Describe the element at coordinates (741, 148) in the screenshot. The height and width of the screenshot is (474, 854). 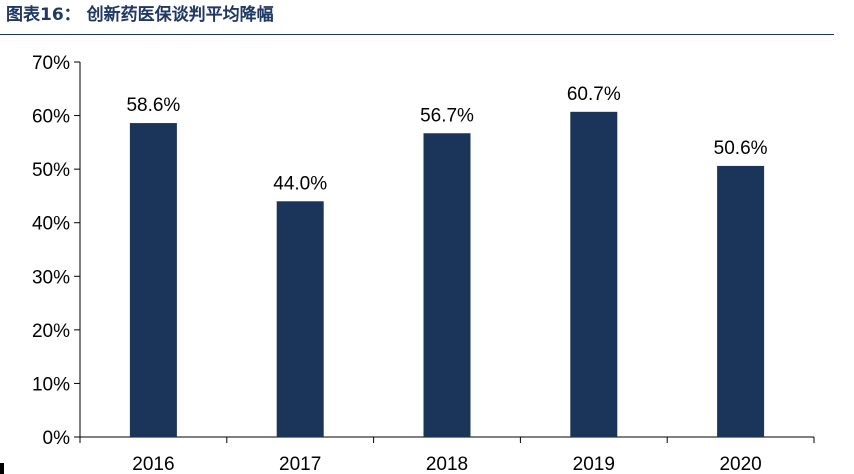
I see `data-label-2020: 50.6%` at that location.